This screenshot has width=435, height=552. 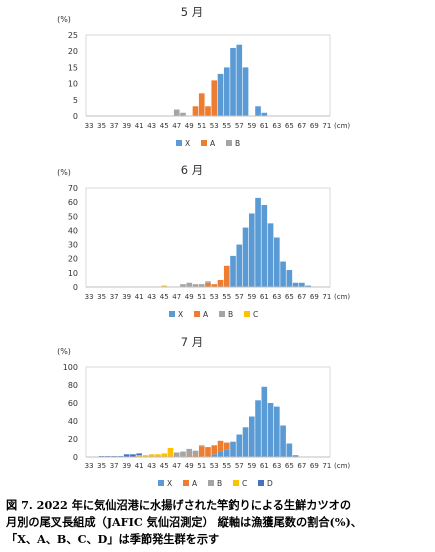 What do you see at coordinates (73, 385) in the screenshot?
I see `y-tick-label: 80` at bounding box center [73, 385].